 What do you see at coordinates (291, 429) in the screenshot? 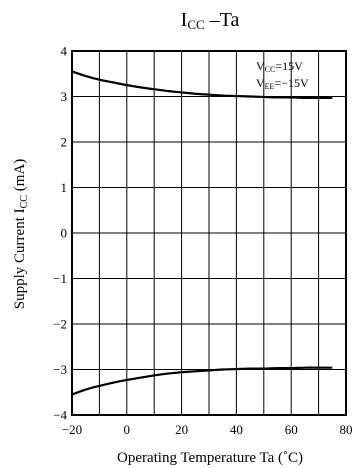
I see `x-tick-label: 60` at bounding box center [291, 429].